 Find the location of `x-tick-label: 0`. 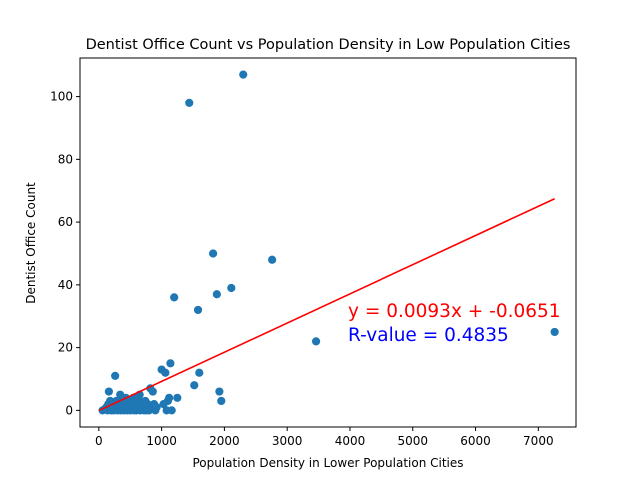

x-tick-label: 0 is located at coordinates (99, 441).